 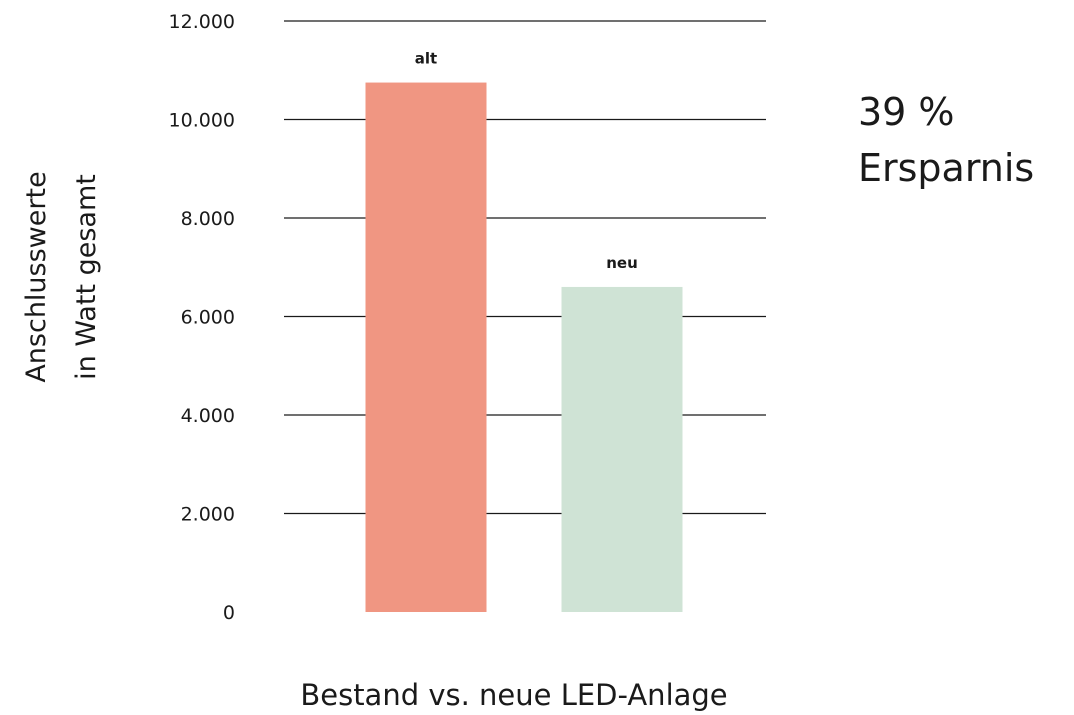 What do you see at coordinates (208, 318) in the screenshot?
I see `y-tick-label: 6.000` at bounding box center [208, 318].